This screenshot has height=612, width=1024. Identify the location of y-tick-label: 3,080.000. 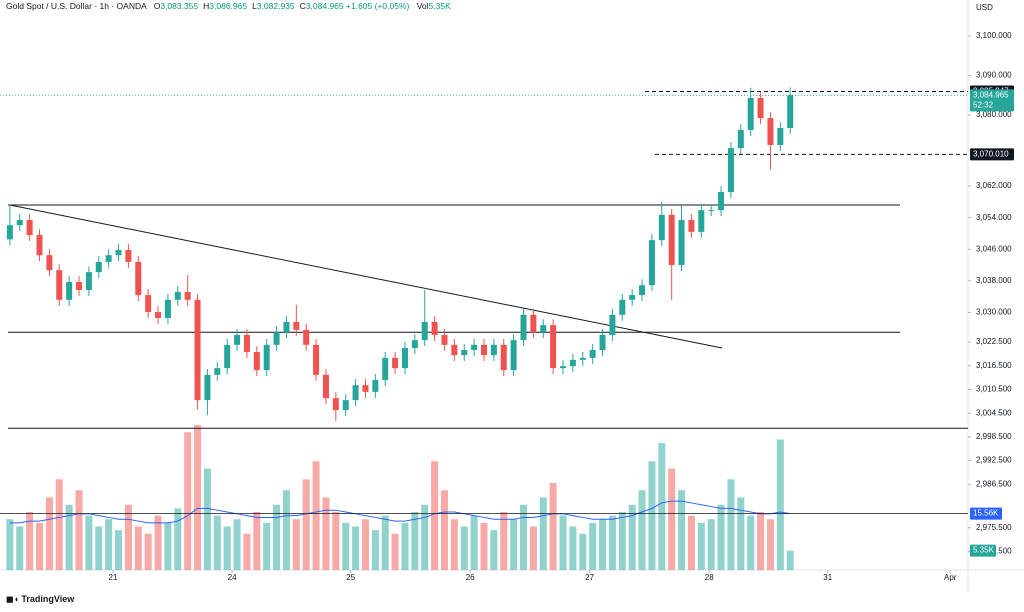
(994, 114).